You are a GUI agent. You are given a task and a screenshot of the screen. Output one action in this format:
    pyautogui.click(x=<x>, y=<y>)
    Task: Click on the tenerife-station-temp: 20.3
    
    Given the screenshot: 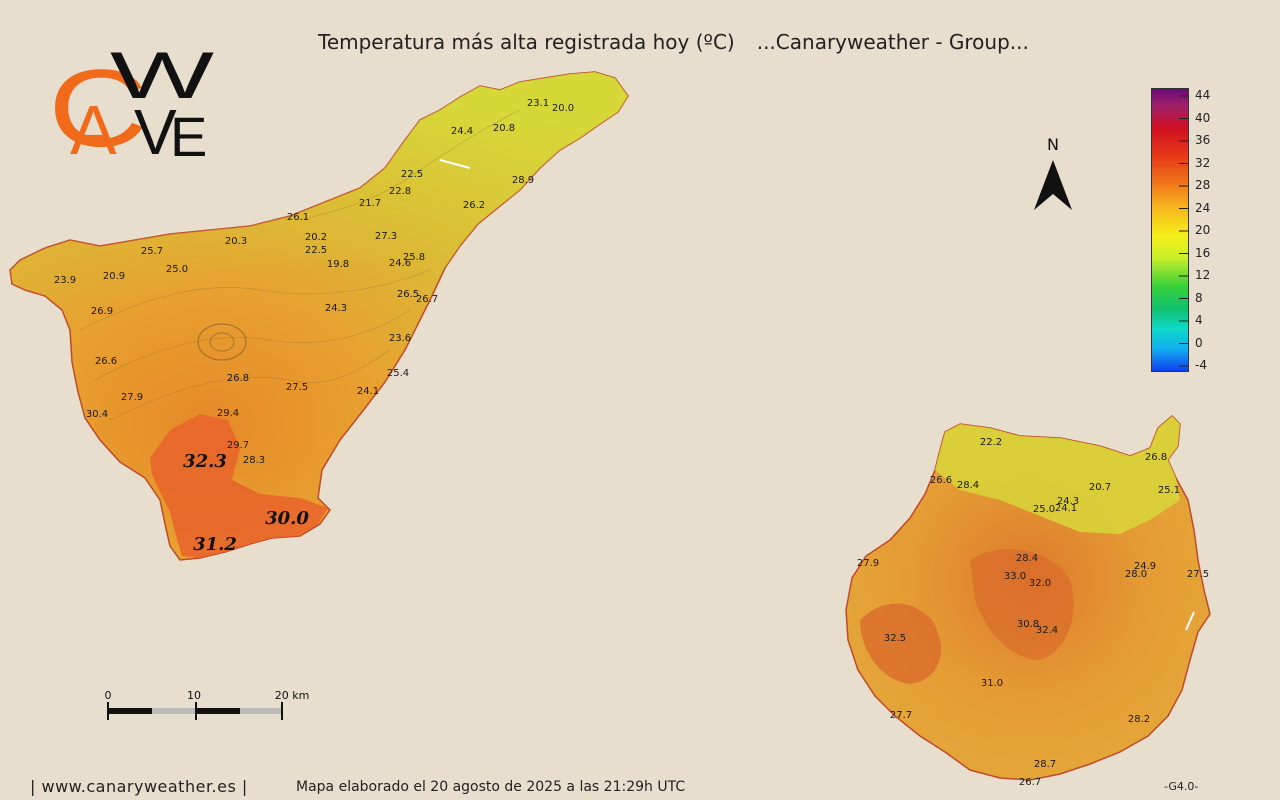 What is the action you would take?
    pyautogui.click(x=236, y=241)
    